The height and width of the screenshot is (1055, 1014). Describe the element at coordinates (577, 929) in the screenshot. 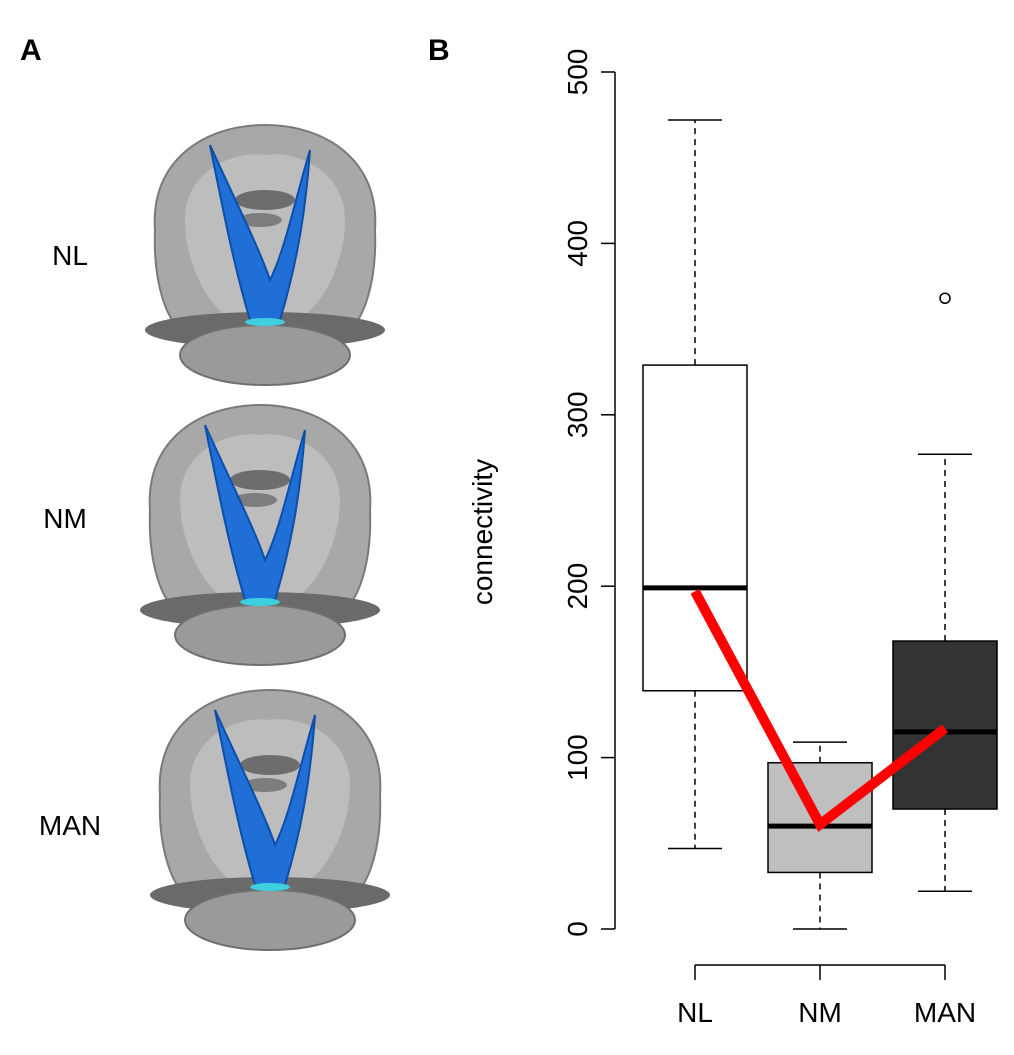

I see `y-tick-label: 0` at that location.